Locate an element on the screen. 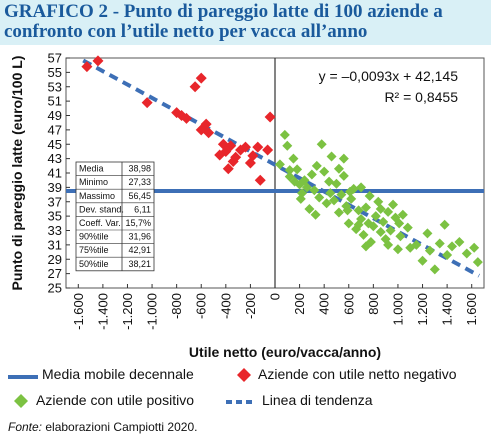 The image size is (491, 443). r-squared: R² = 0,8455 is located at coordinates (421, 97).